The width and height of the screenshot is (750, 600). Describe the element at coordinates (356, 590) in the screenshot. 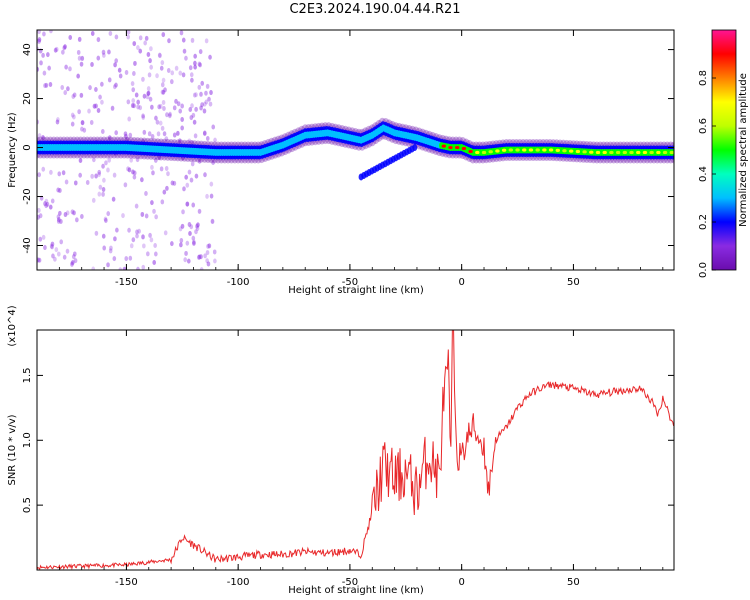

I see `snr-x-label: Height of straight line (km)` at that location.